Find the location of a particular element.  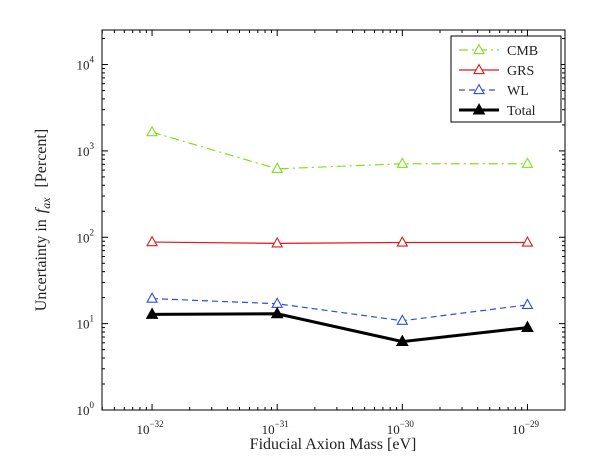

y-tick-label: 10¹ is located at coordinates (86, 323).